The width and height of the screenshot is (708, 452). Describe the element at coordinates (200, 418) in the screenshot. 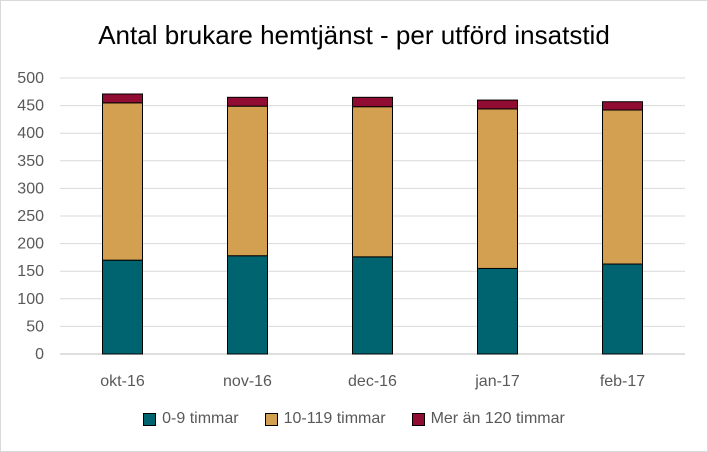

I see `legend-label-0-9: 0-9 timmar` at that location.